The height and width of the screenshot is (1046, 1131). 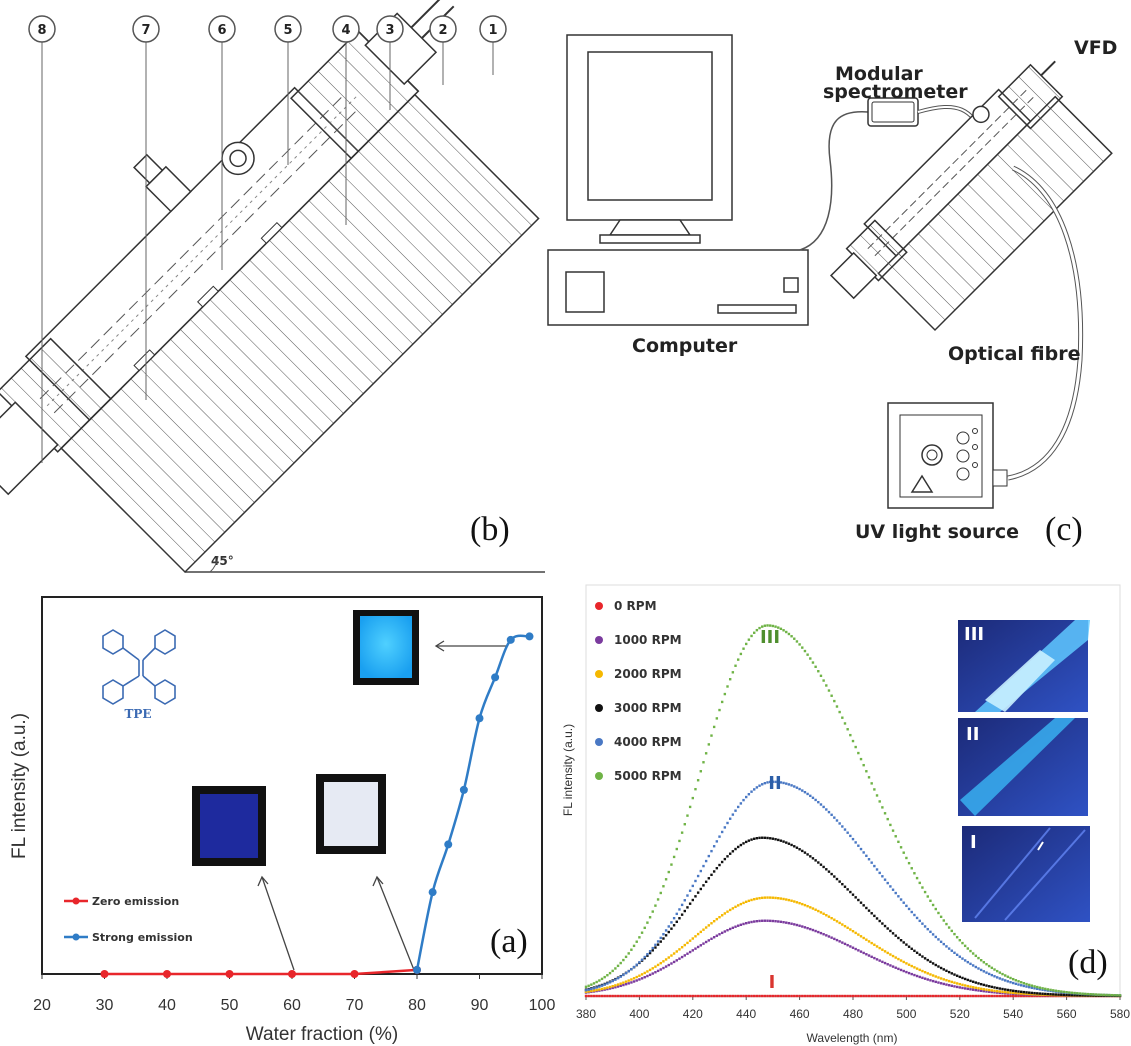 What do you see at coordinates (972, 734) in the screenshot?
I see `inset-ii-label: II` at bounding box center [972, 734].